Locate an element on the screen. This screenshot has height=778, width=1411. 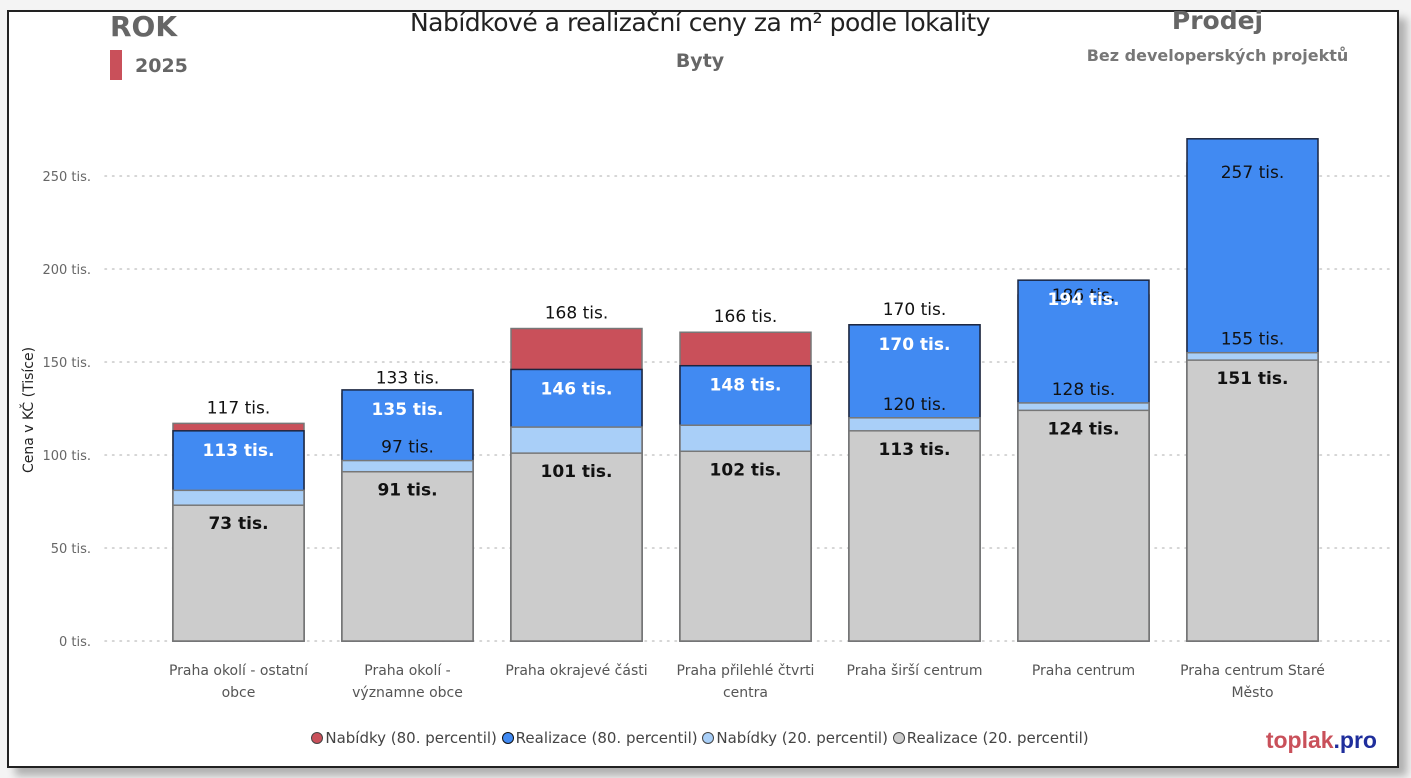
x-tick-label: Praha okolí - ostatní is located at coordinates (239, 671).